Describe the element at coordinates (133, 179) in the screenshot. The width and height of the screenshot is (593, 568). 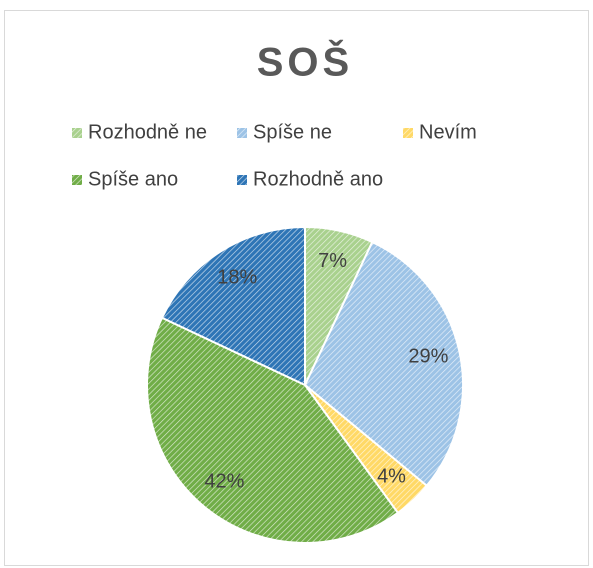
I see `legend-label: Spíše ano` at that location.